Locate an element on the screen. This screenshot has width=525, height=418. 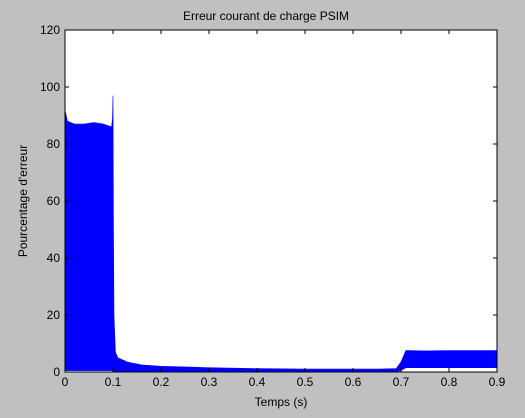
x-tick-label: 0 is located at coordinates (65, 382).